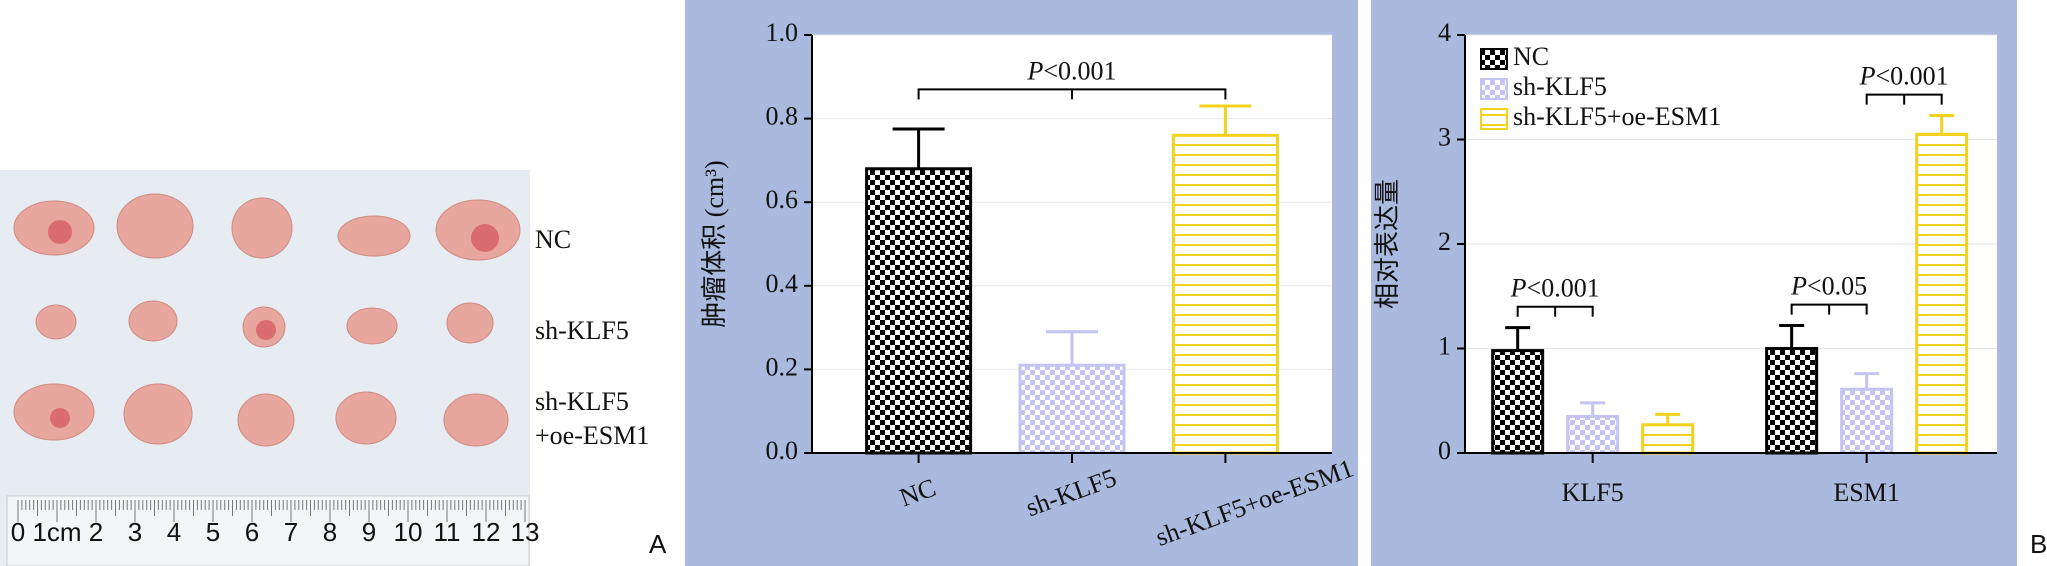 This screenshot has height=566, width=2047. What do you see at coordinates (96, 532) in the screenshot?
I see `ruler-label: 2` at bounding box center [96, 532].